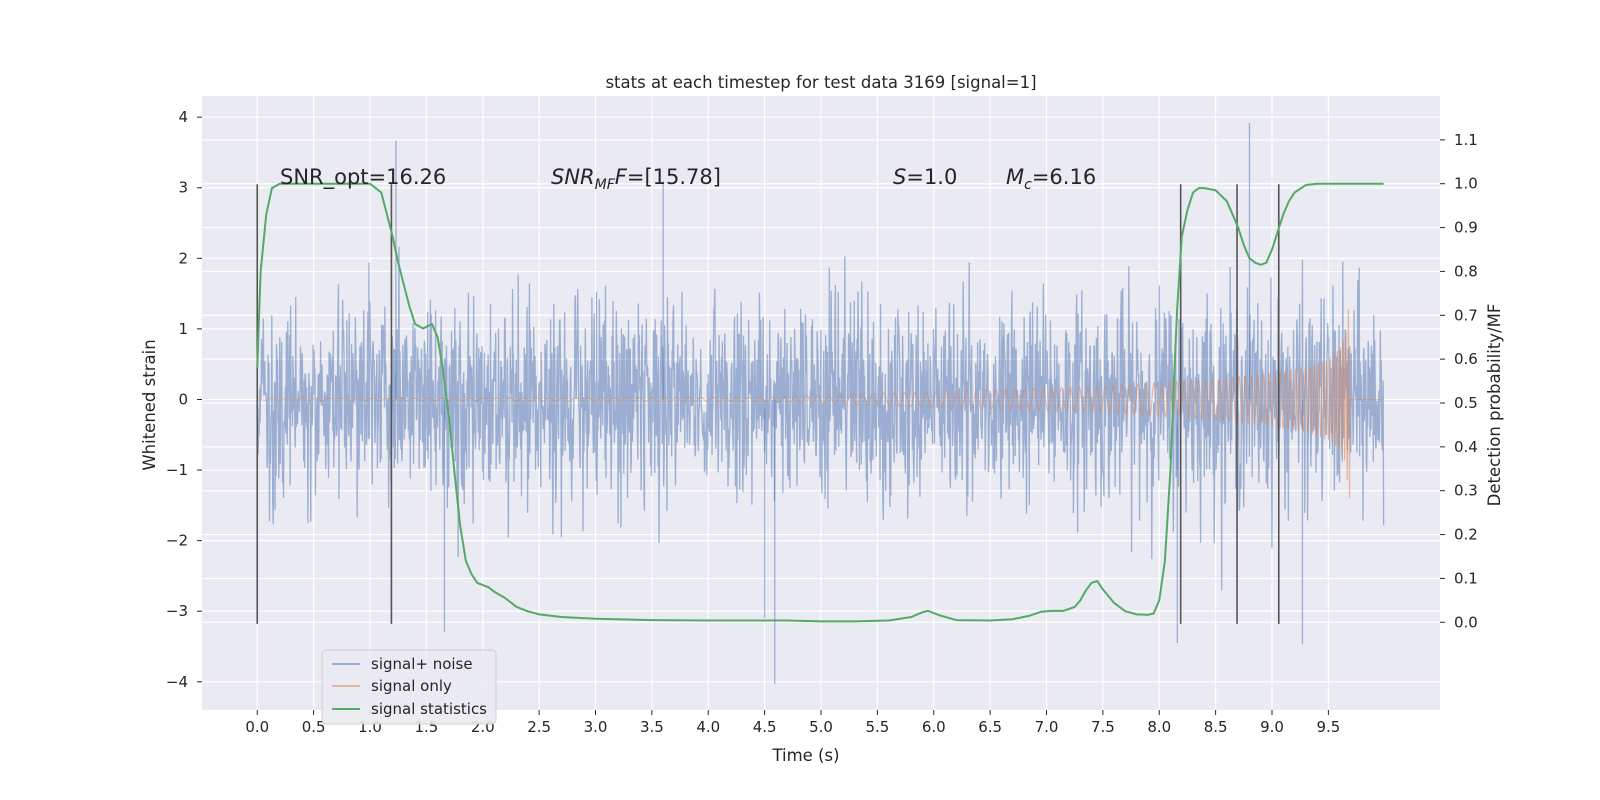 Image resolution: width=1600 pixels, height=800 pixels. Describe the element at coordinates (1103, 727) in the screenshot. I see `x-tick-label: 7.5` at that location.